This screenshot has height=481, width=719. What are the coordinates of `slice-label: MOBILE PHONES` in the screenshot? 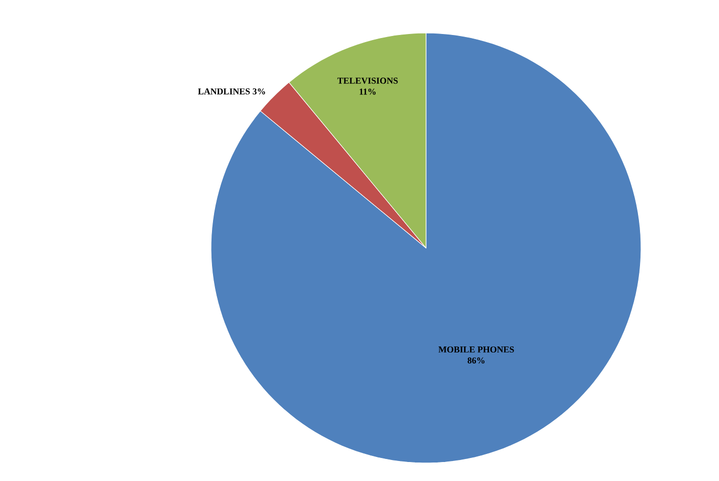 It's located at (476, 349).